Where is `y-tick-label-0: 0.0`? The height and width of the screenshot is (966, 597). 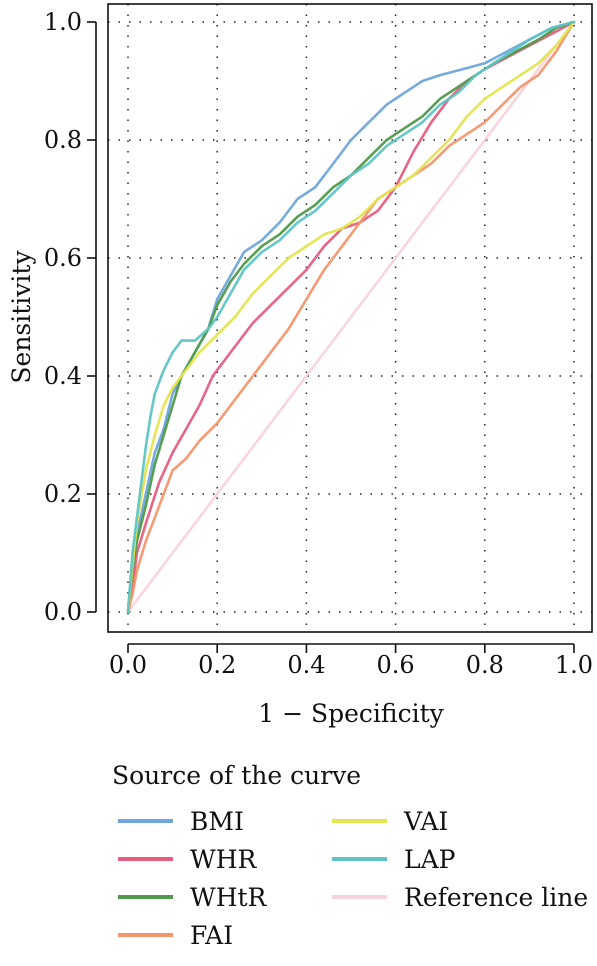
y-tick-label-0: 0.0 is located at coordinates (63, 612).